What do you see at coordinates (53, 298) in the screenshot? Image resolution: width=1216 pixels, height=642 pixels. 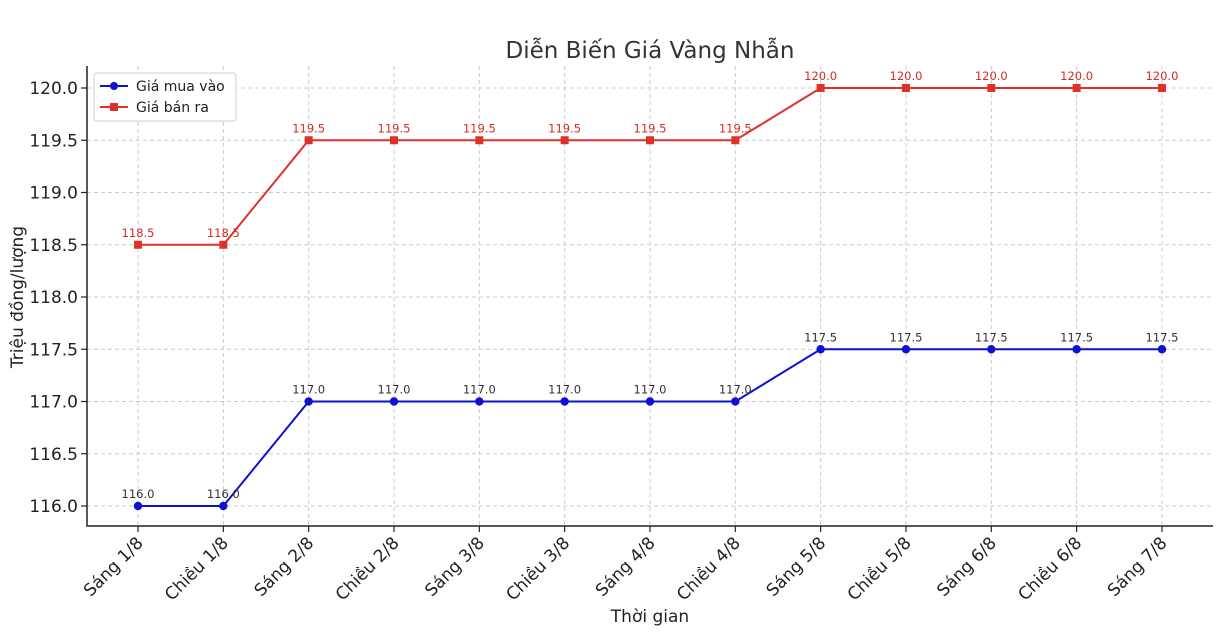 I see `y-tick-label: 118.0` at bounding box center [53, 298].